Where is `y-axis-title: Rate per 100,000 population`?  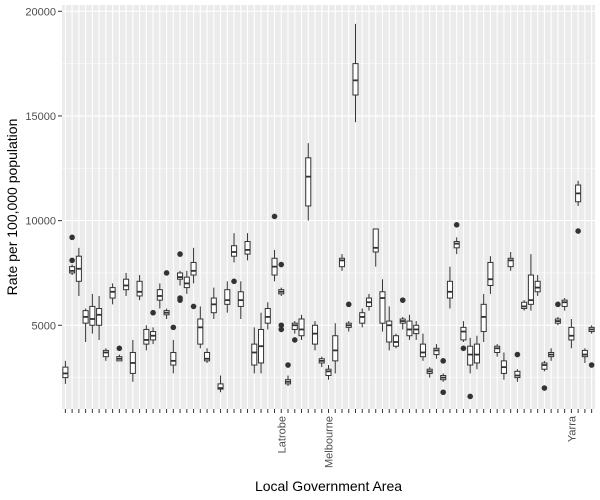 y-axis-title: Rate per 100,000 population is located at coordinates (12, 207).